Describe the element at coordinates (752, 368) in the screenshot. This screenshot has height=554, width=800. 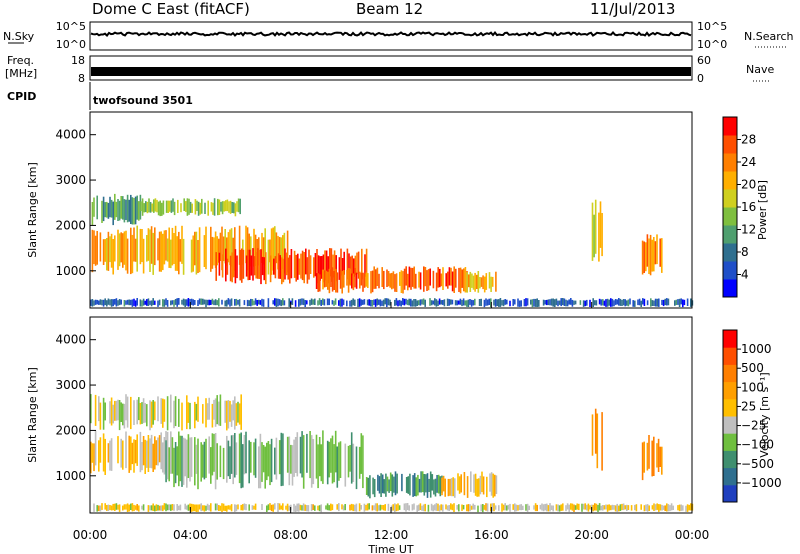
I see `velocity-colorbar-tick-label: 500` at that location.